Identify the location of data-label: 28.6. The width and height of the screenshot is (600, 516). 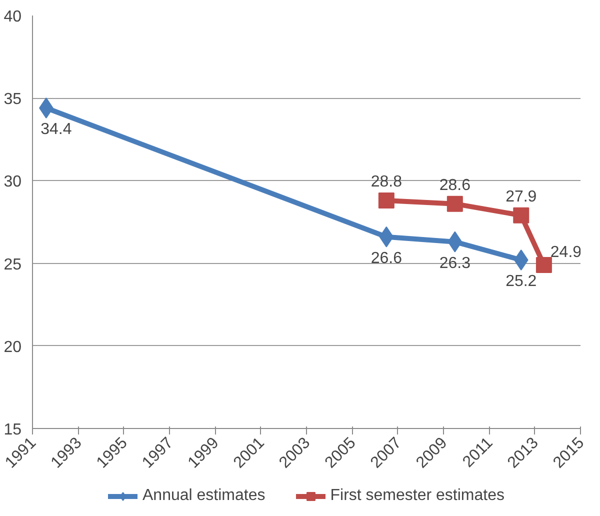
(455, 185).